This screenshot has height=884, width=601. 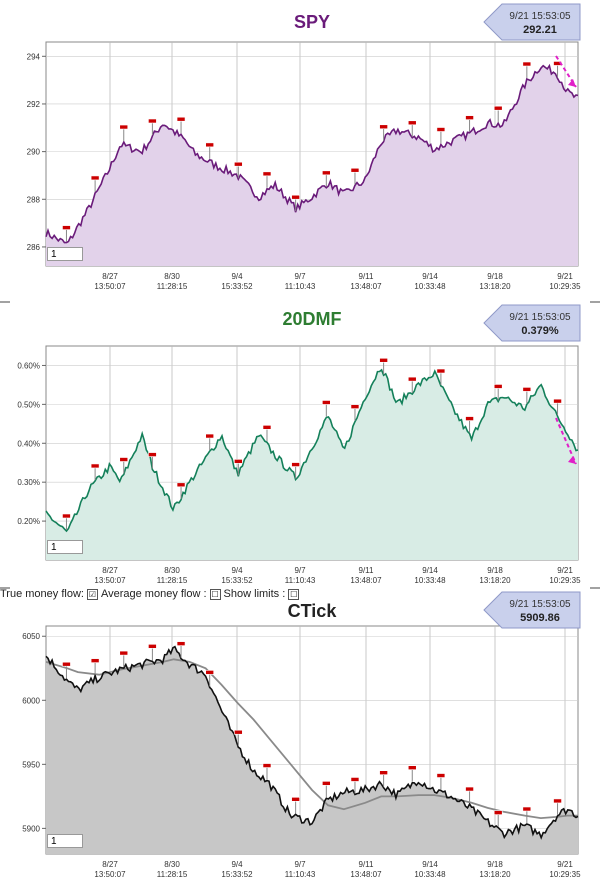 I want to click on mf-xtick-date: 8/27, so click(x=110, y=570).